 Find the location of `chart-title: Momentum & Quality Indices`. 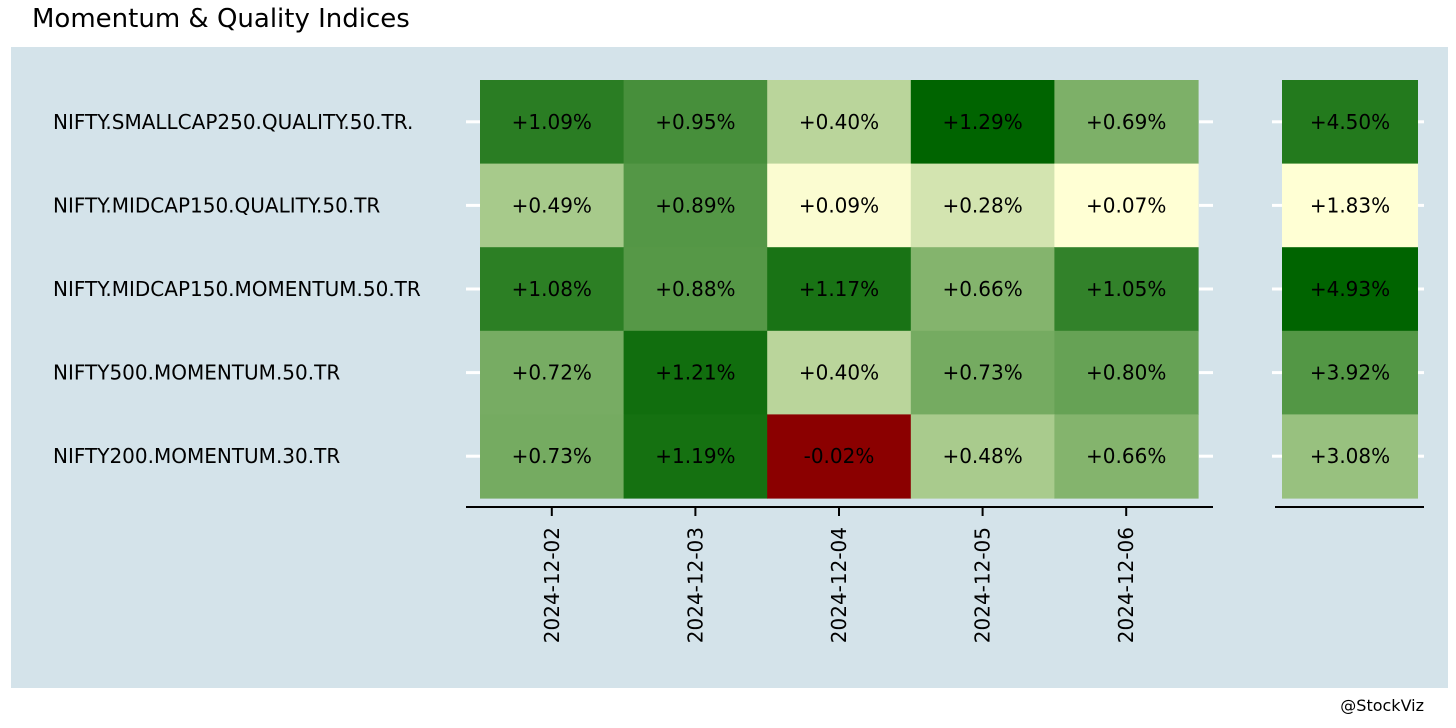

chart-title: Momentum & Quality Indices is located at coordinates (221, 19).